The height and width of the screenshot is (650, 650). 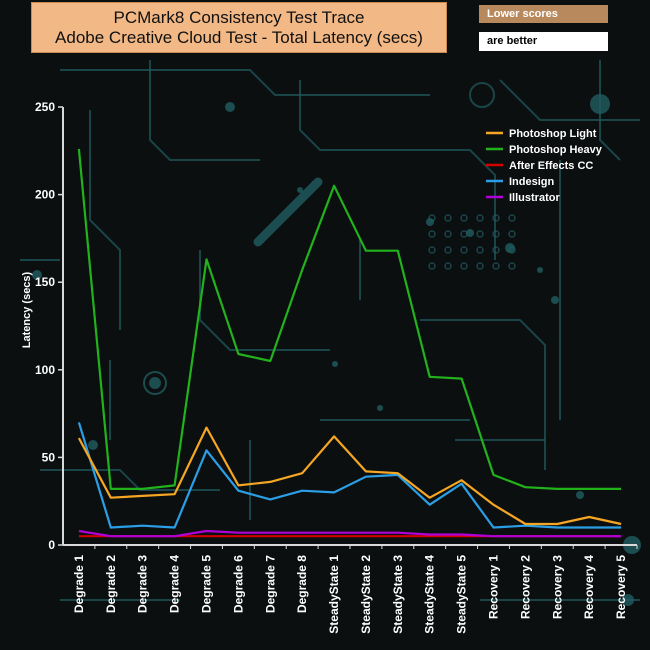 I want to click on x-tick-label: SteadyState 5, so click(x=462, y=594).